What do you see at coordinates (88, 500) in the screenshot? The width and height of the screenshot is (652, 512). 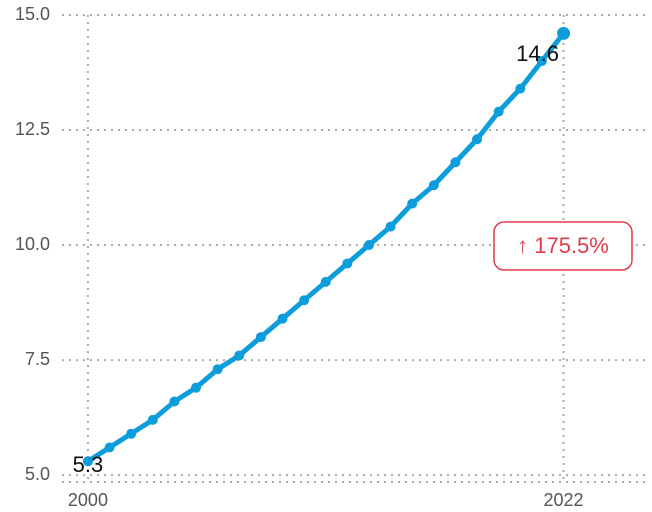 I see `x-tick-label: 2000` at bounding box center [88, 500].